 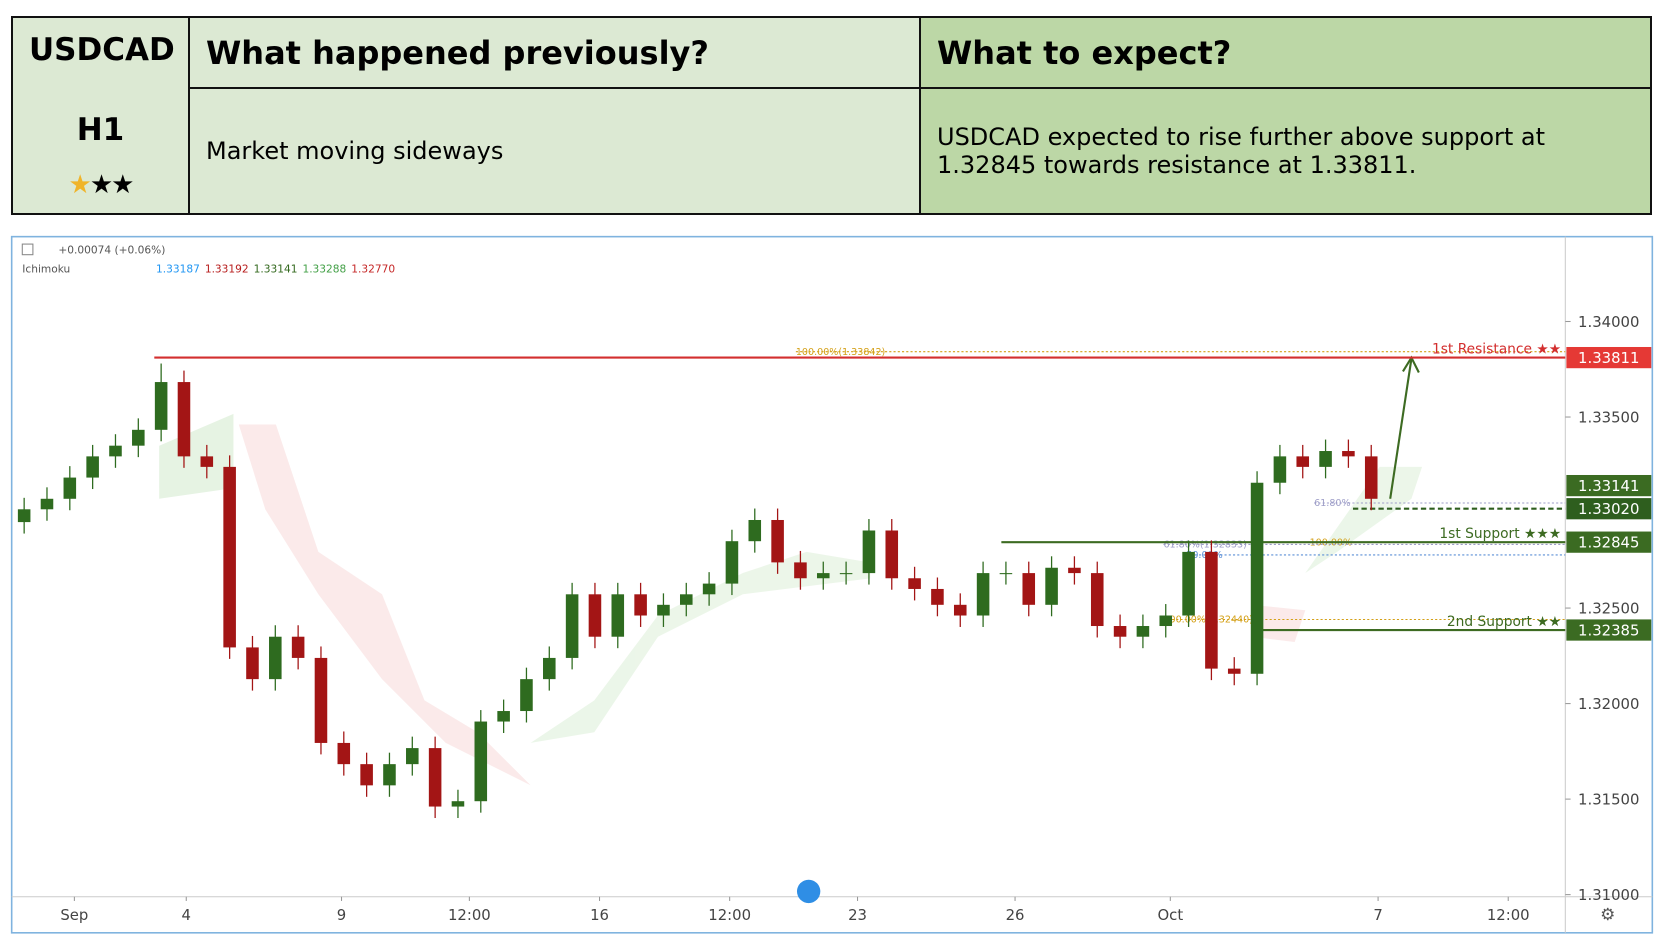 I want to click on fib-label: 100.00%(1.33842), so click(x=840, y=352).